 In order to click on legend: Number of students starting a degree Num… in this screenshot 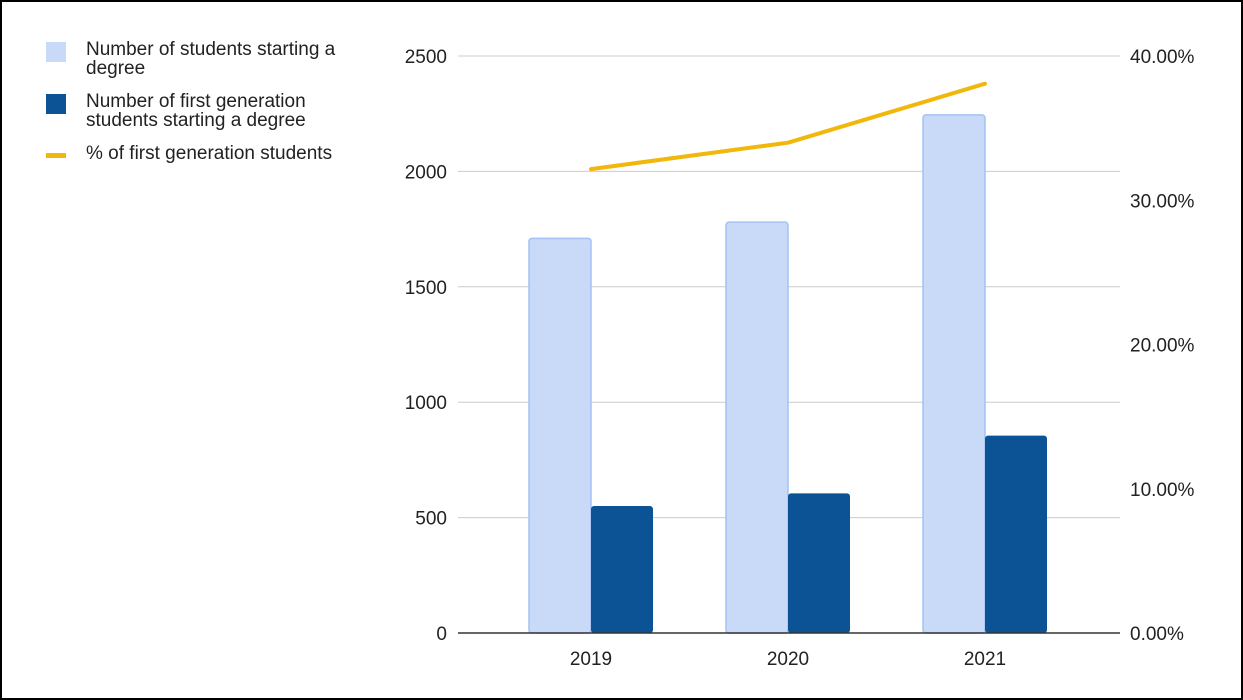, I will do `click(211, 108)`.